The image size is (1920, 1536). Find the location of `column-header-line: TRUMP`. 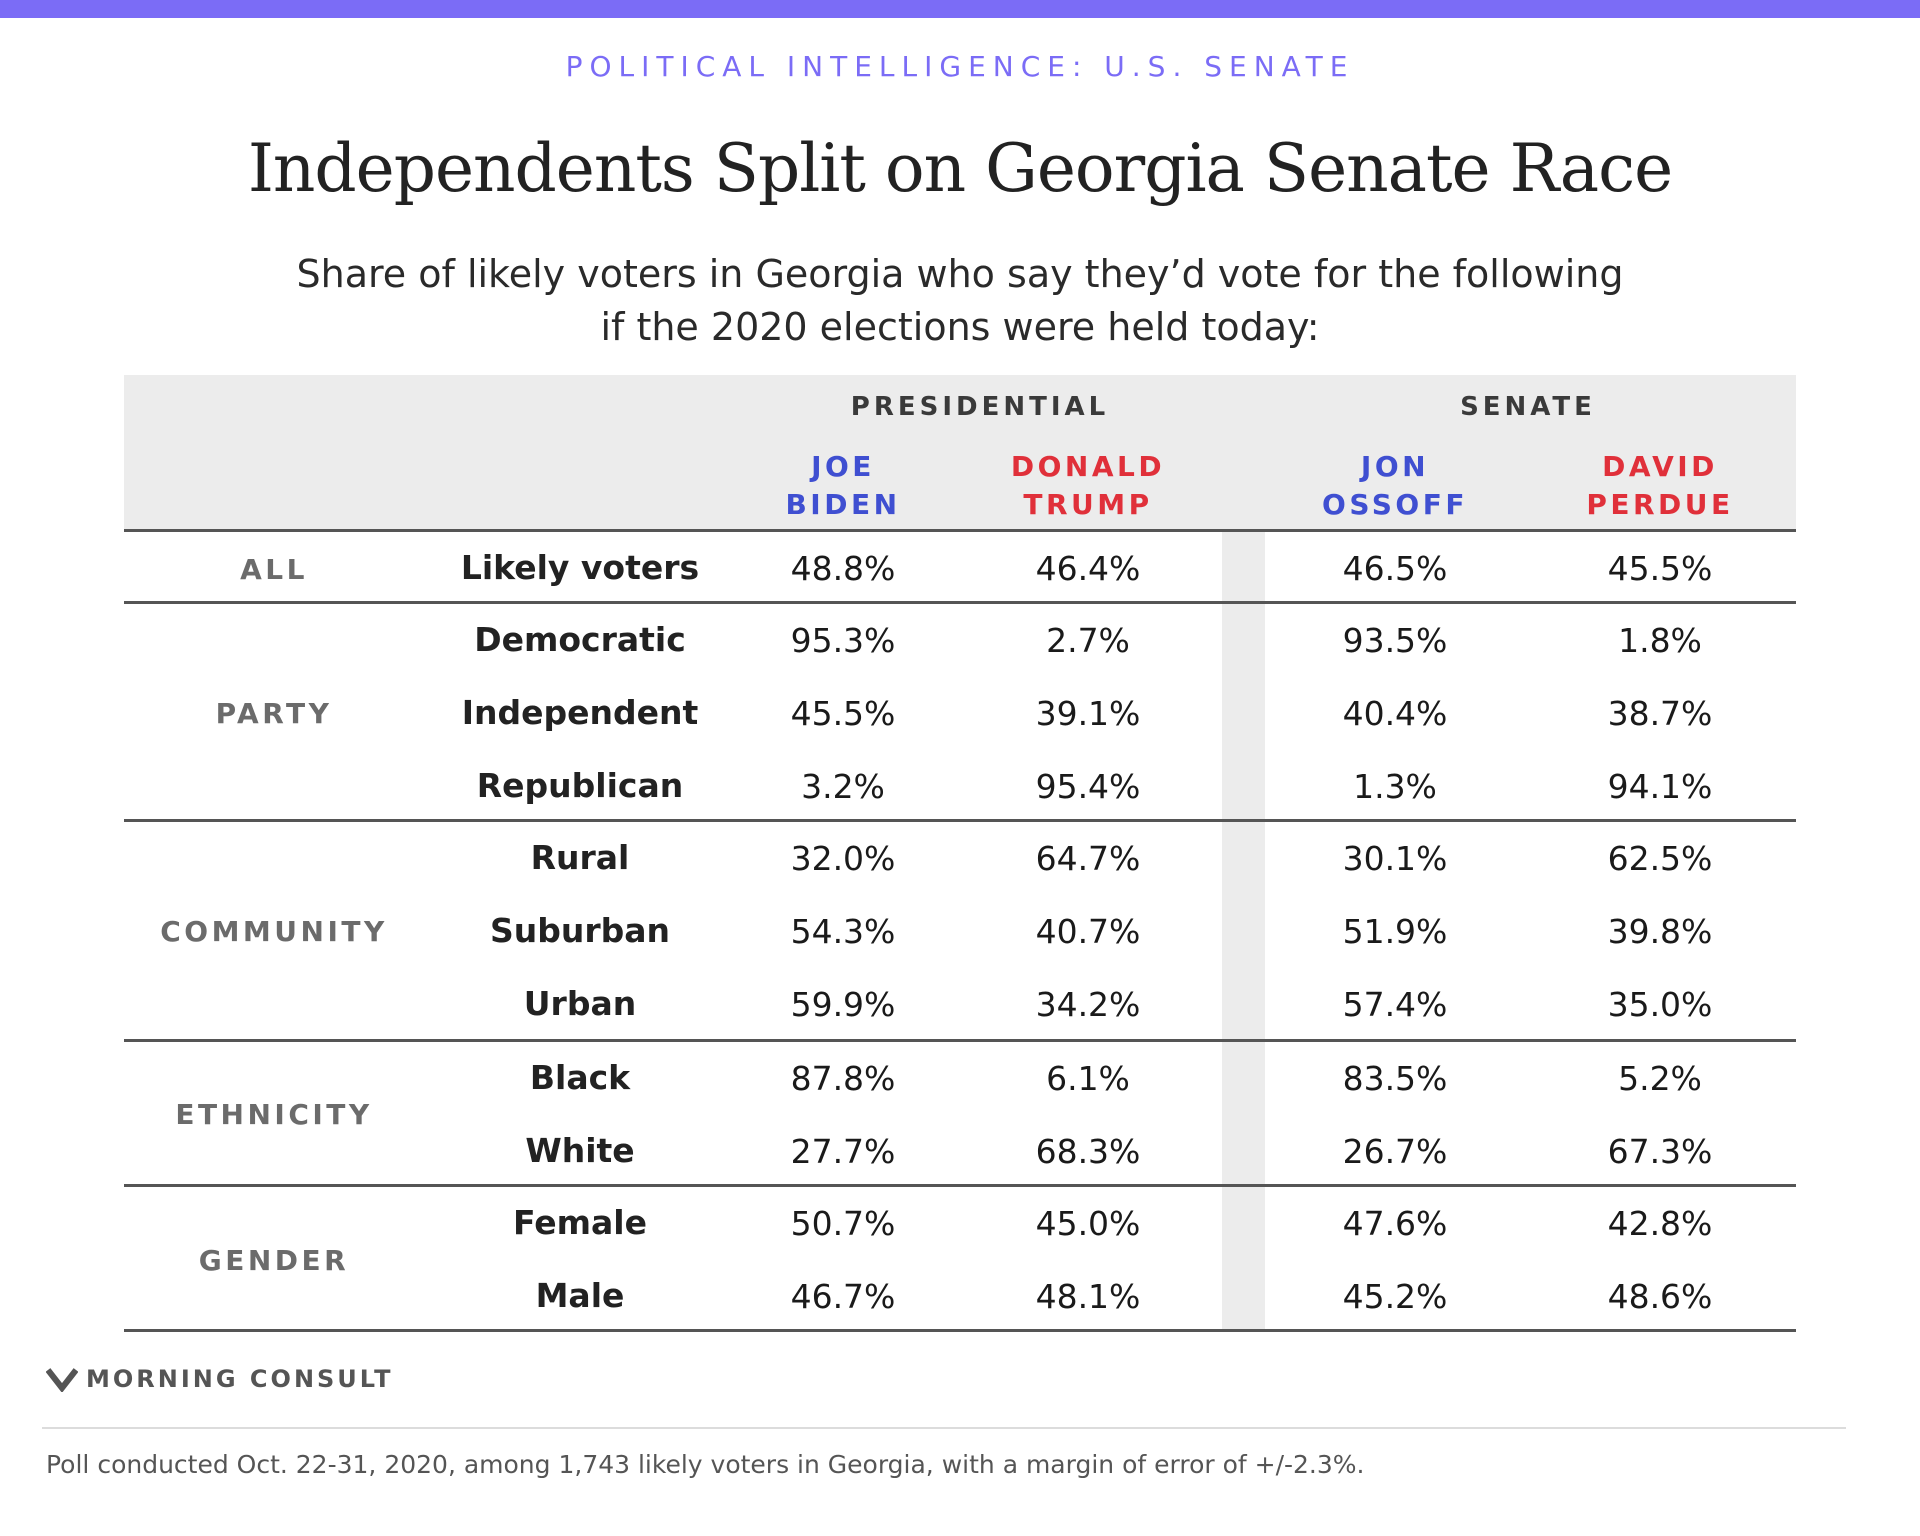

column-header-line: TRUMP is located at coordinates (1088, 504).